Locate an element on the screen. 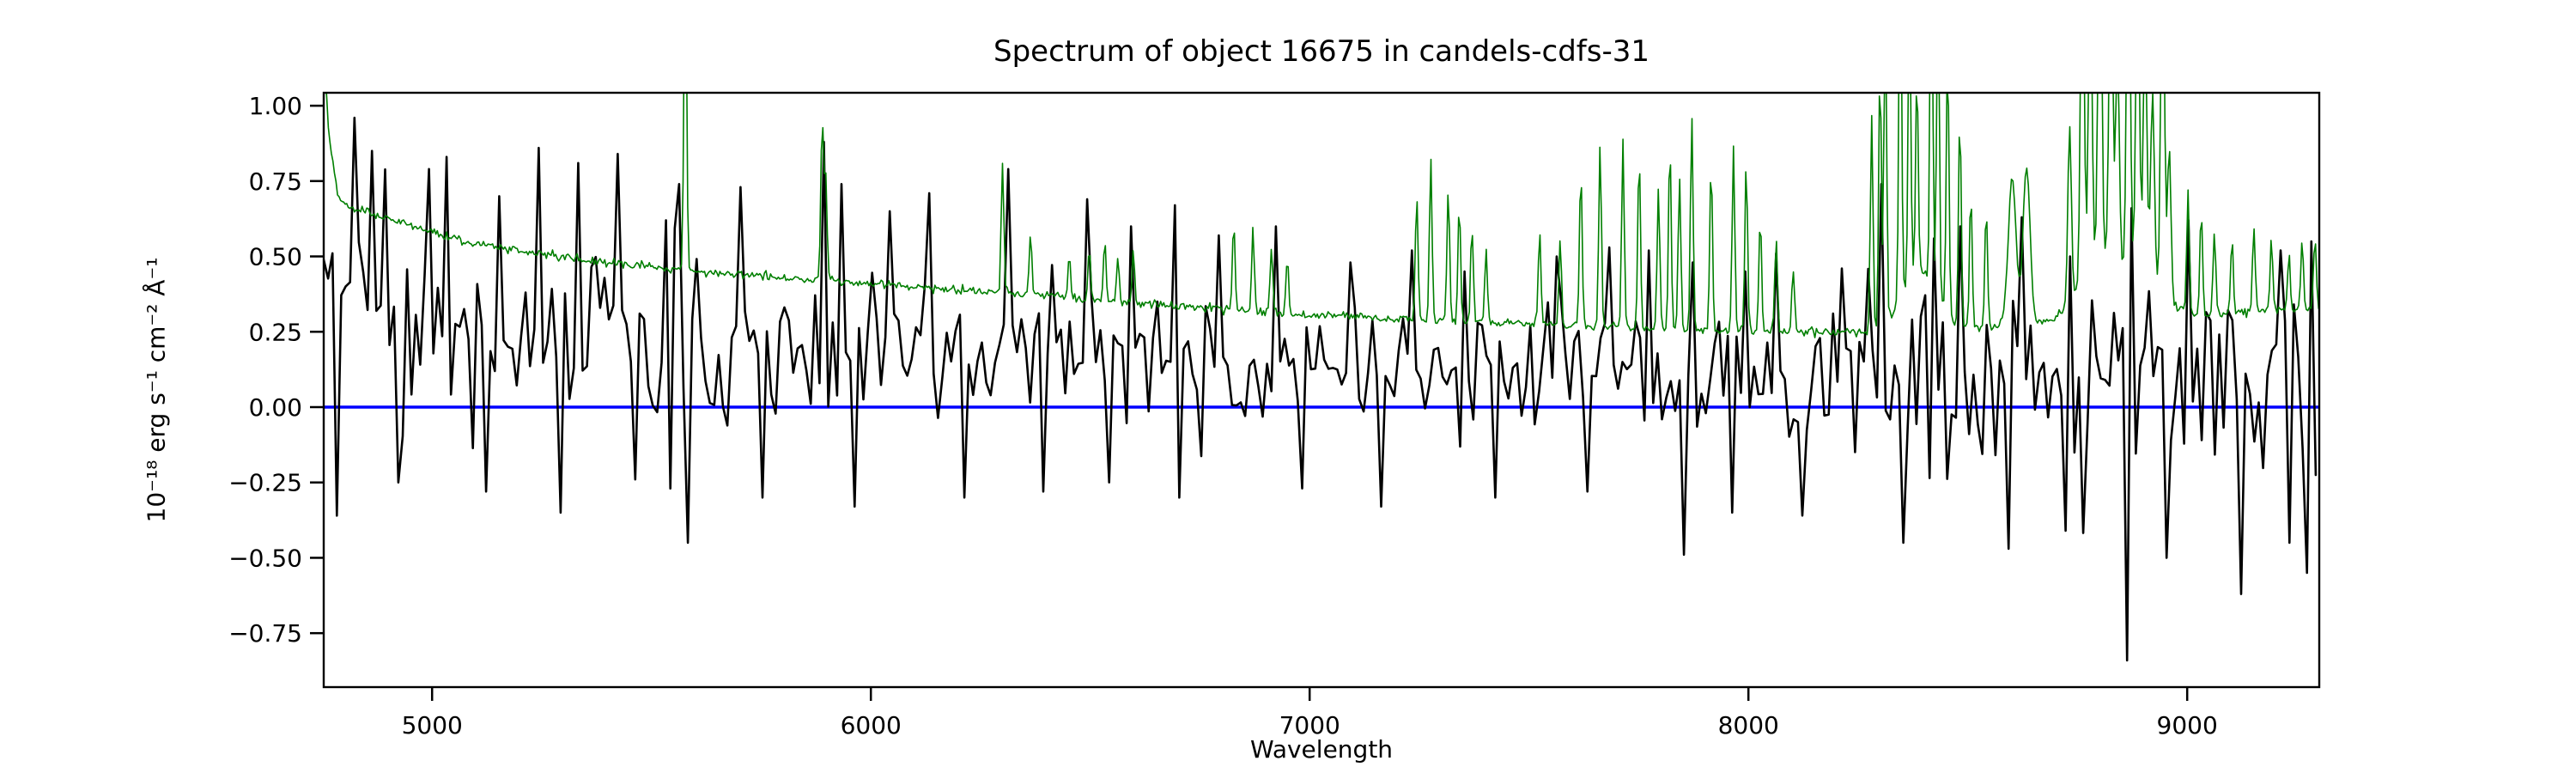 Image resolution: width=2576 pixels, height=773 pixels. x-tick-label: 6000 is located at coordinates (872, 725).